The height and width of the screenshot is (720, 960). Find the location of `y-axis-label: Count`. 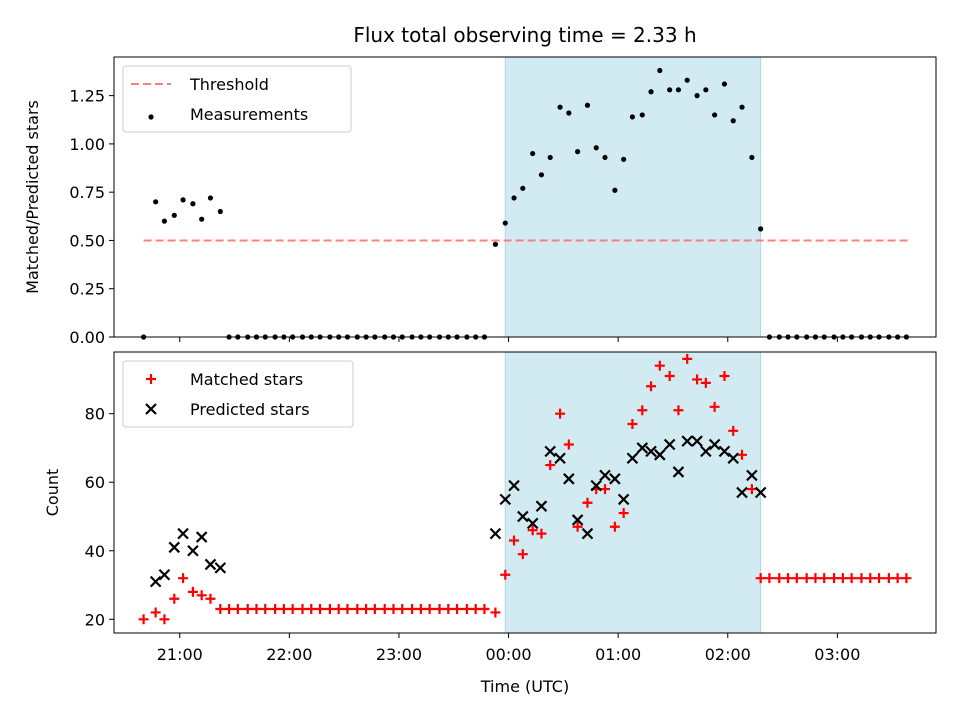

y-axis-label: Count is located at coordinates (52, 493).